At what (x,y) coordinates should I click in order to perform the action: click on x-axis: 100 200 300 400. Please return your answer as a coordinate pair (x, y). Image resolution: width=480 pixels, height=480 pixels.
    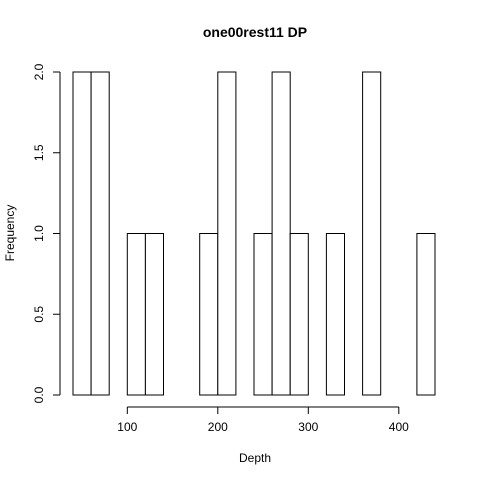
    Looking at the image, I should click on (263, 420).